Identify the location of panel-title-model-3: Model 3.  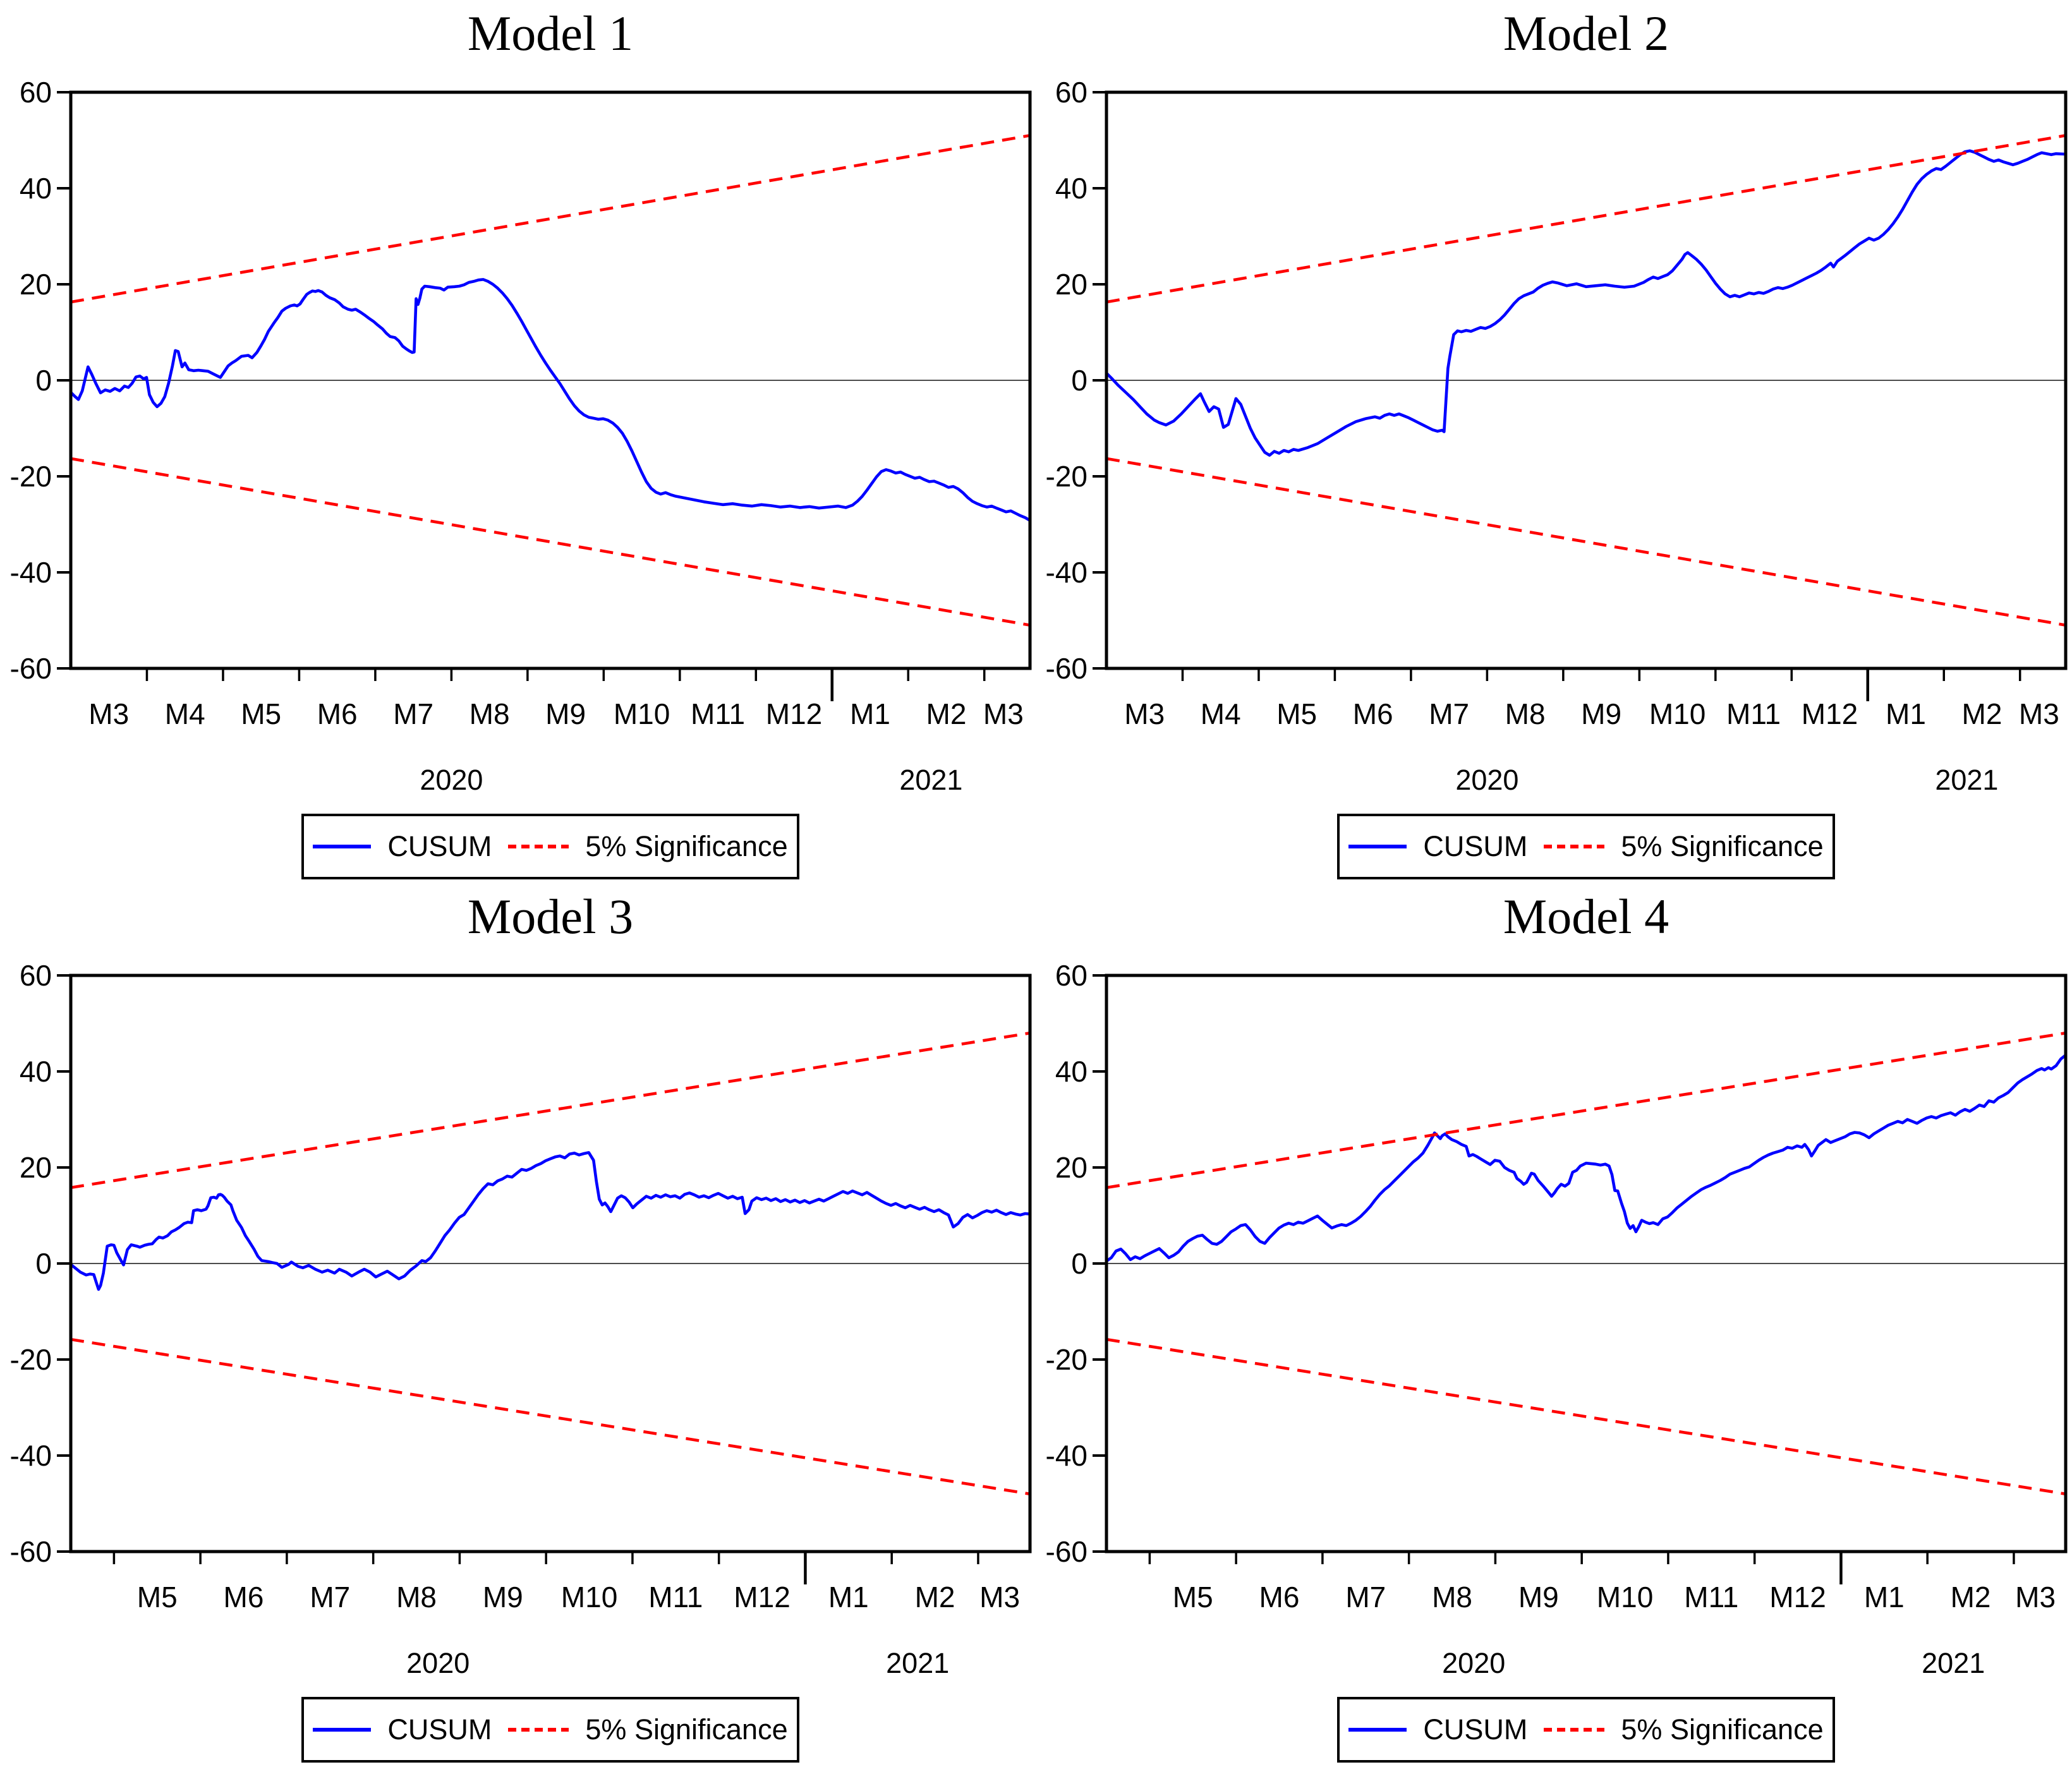
(550, 916).